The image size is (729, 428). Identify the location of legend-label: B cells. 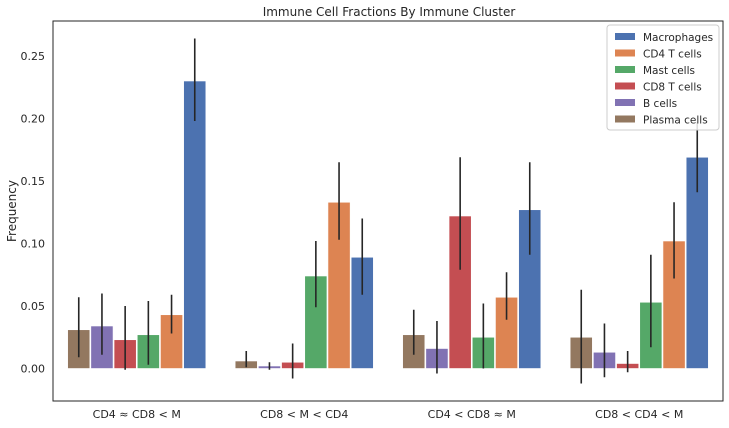
(660, 104).